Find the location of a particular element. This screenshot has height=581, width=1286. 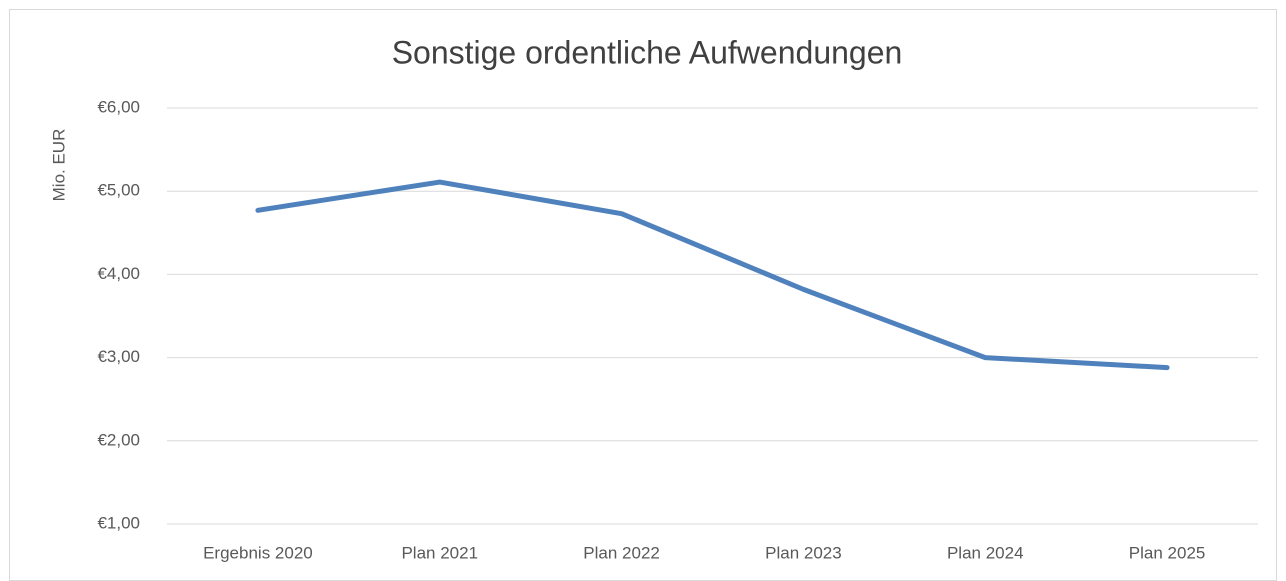

y-tick-label: €6,00 is located at coordinates (118, 106).